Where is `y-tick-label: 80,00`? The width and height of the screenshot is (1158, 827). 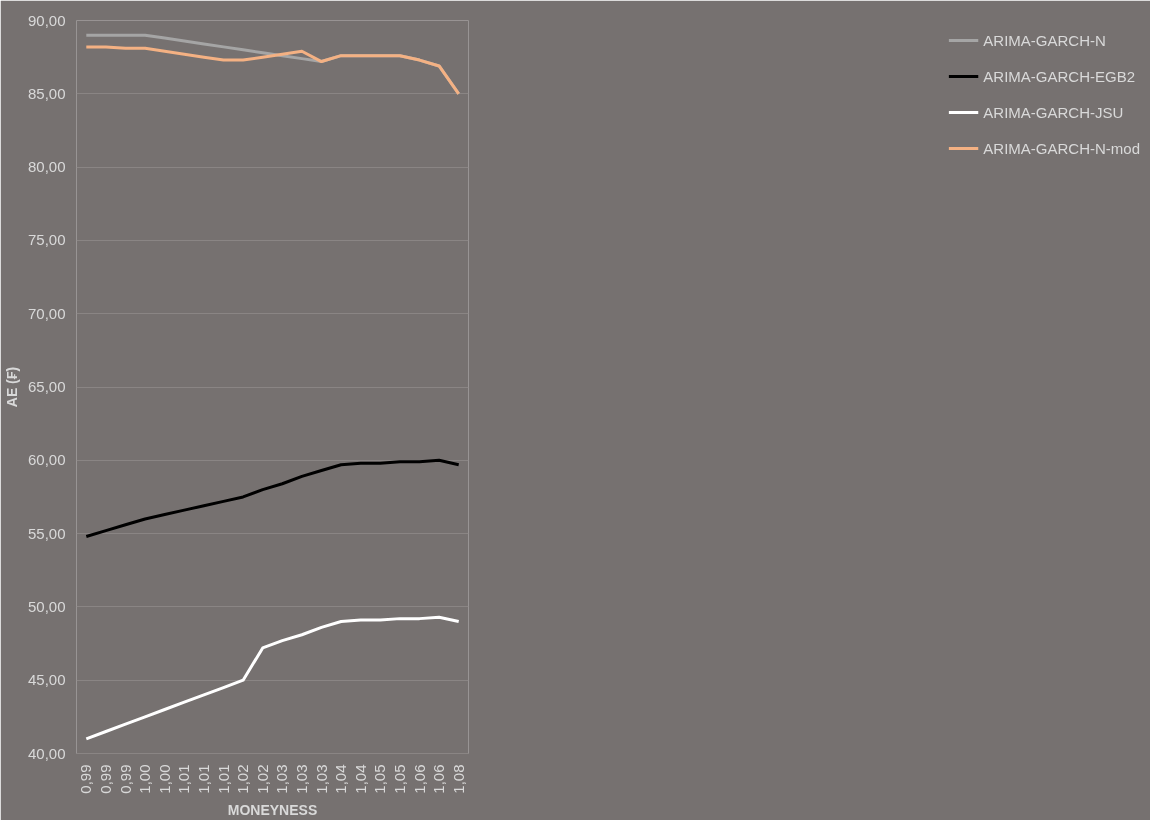
y-tick-label: 80,00 is located at coordinates (46, 167).